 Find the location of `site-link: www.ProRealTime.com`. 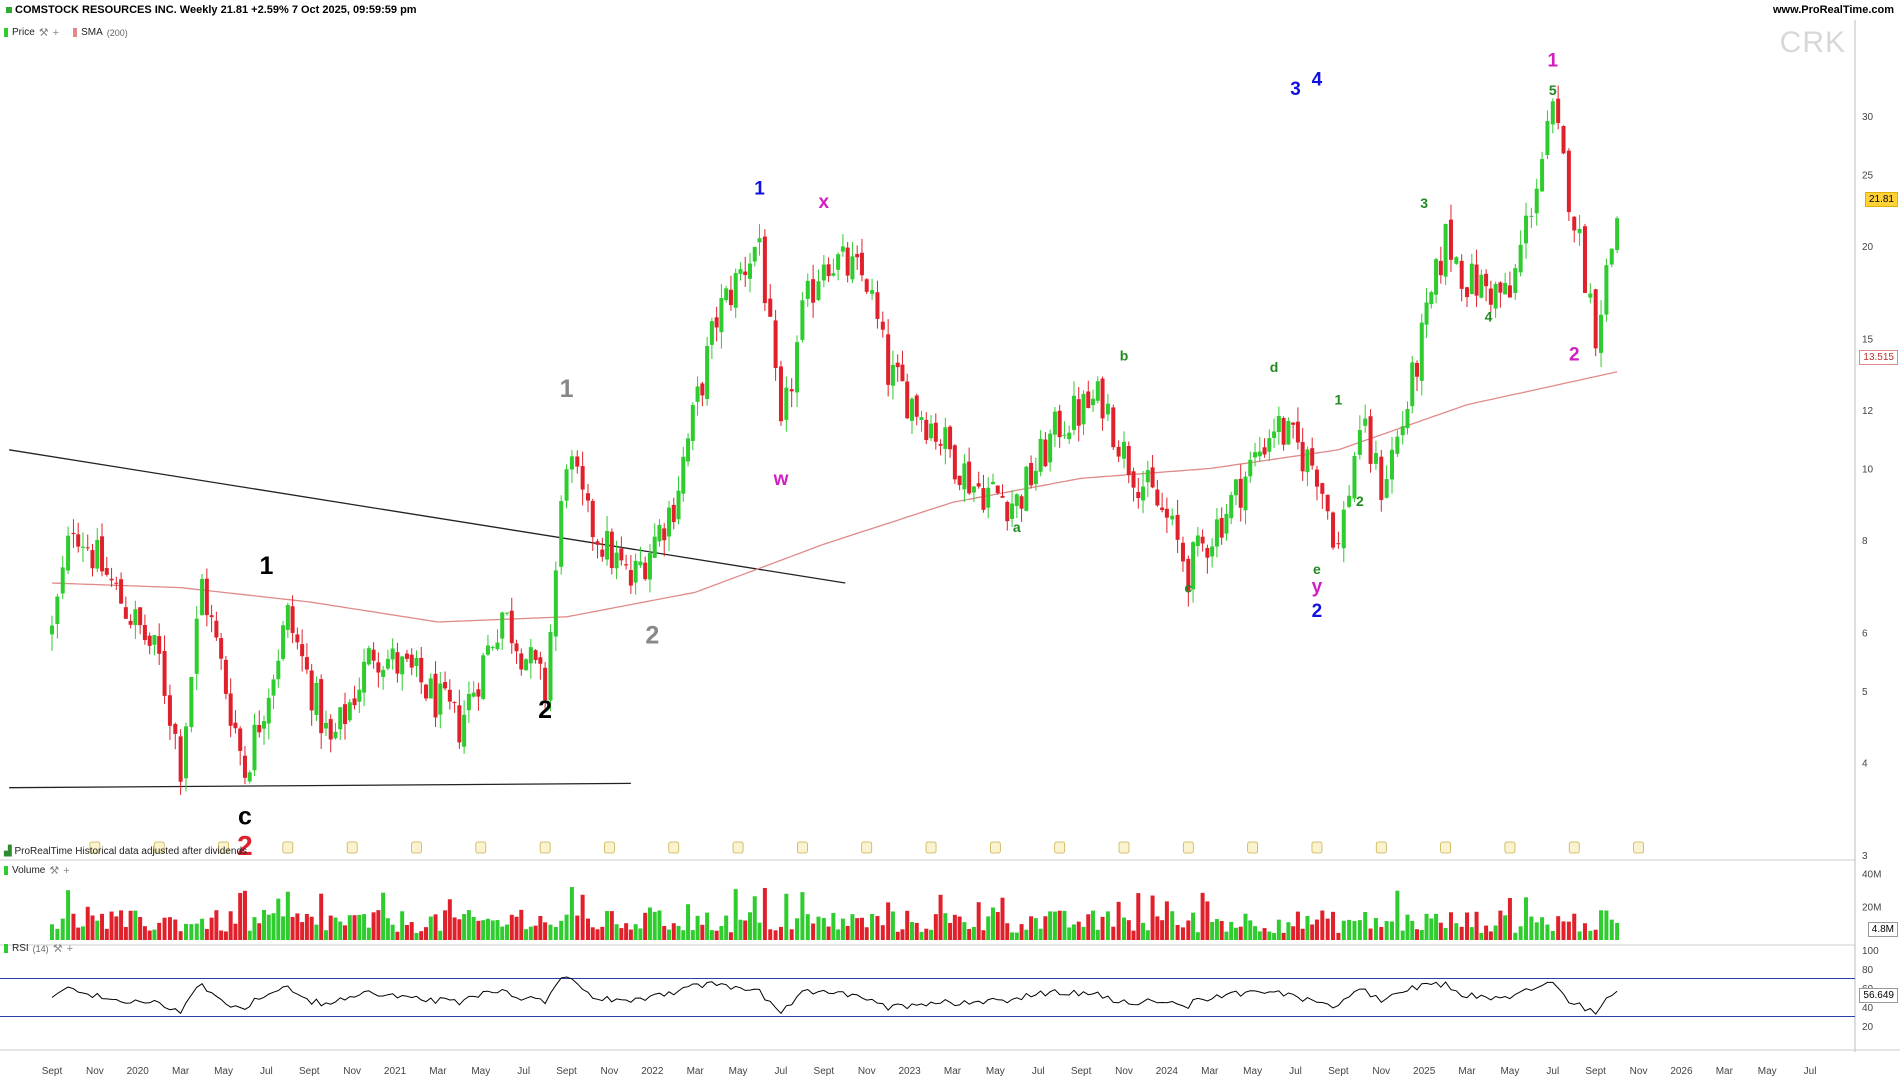

site-link: www.ProRealTime.com is located at coordinates (1833, 10).